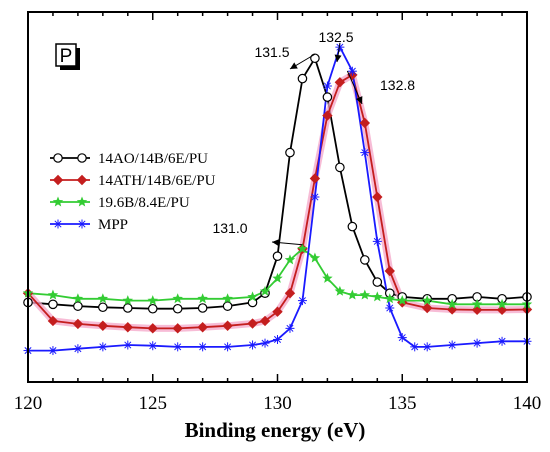 Image resolution: width=550 pixels, height=452 pixels. Describe the element at coordinates (335, 37) in the screenshot. I see `annotation-label: 132.5` at that location.